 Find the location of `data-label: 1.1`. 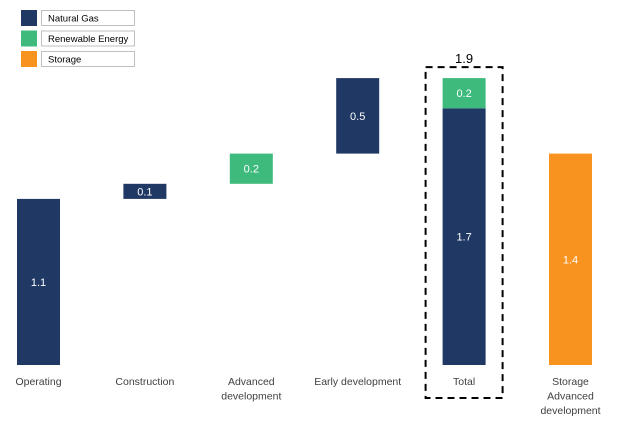

data-label: 1.1 is located at coordinates (38, 283).